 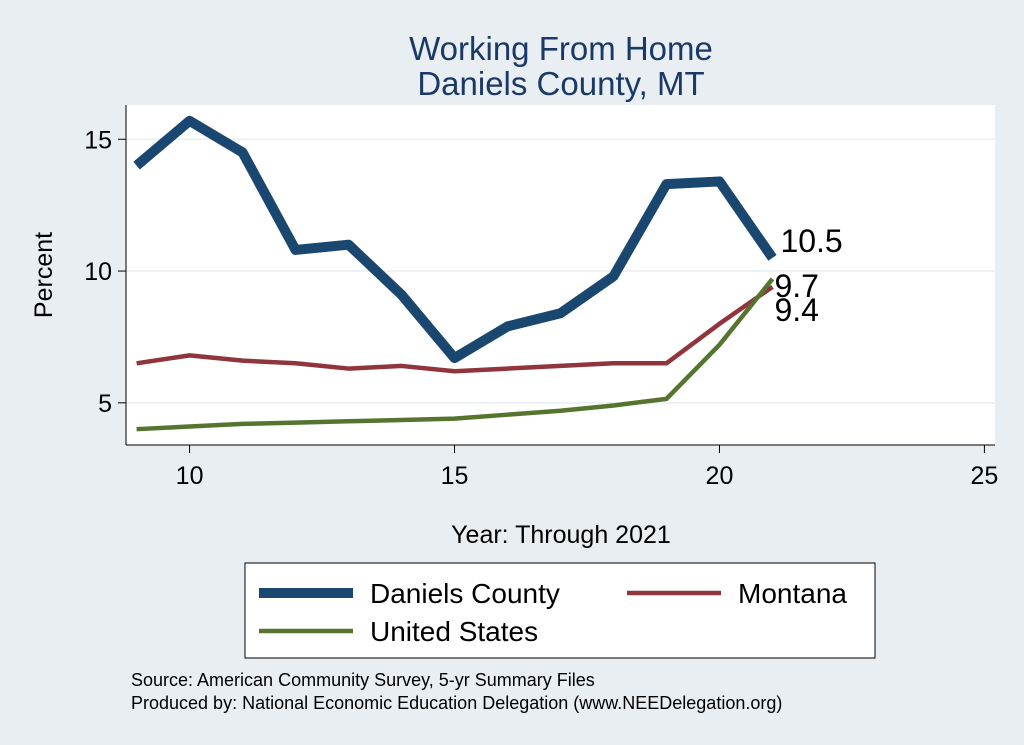 I want to click on end-label-montana: 9.4, so click(x=796, y=310).